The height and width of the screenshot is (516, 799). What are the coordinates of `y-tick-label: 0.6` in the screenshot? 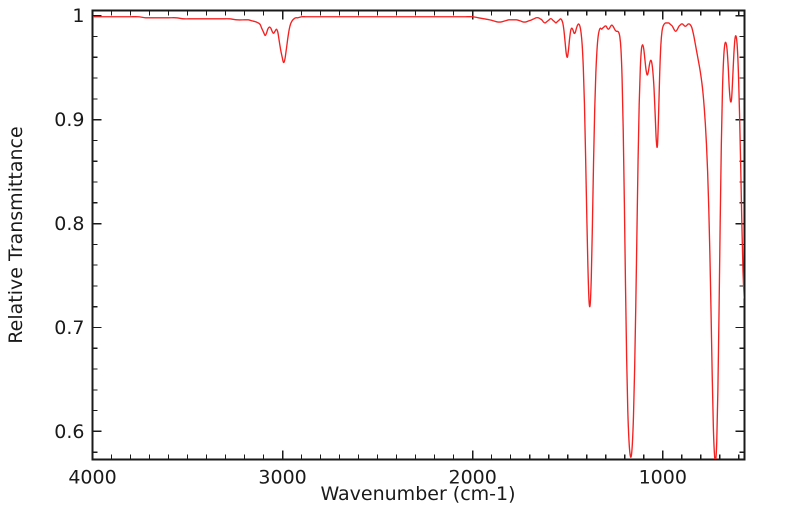 It's located at (69, 432).